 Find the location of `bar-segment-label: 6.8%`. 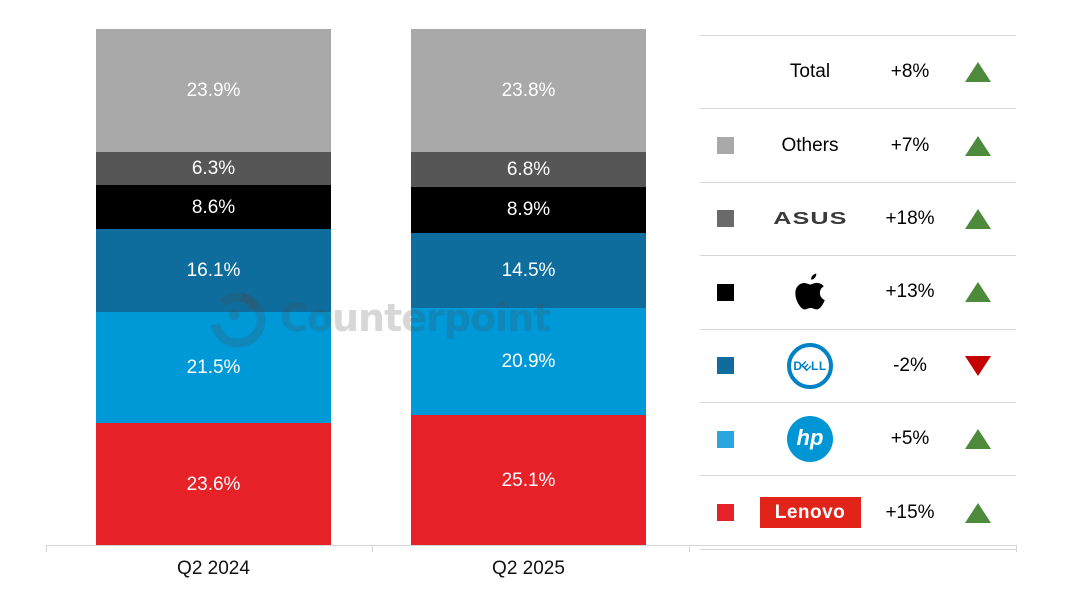

bar-segment-label: 6.8% is located at coordinates (528, 169).